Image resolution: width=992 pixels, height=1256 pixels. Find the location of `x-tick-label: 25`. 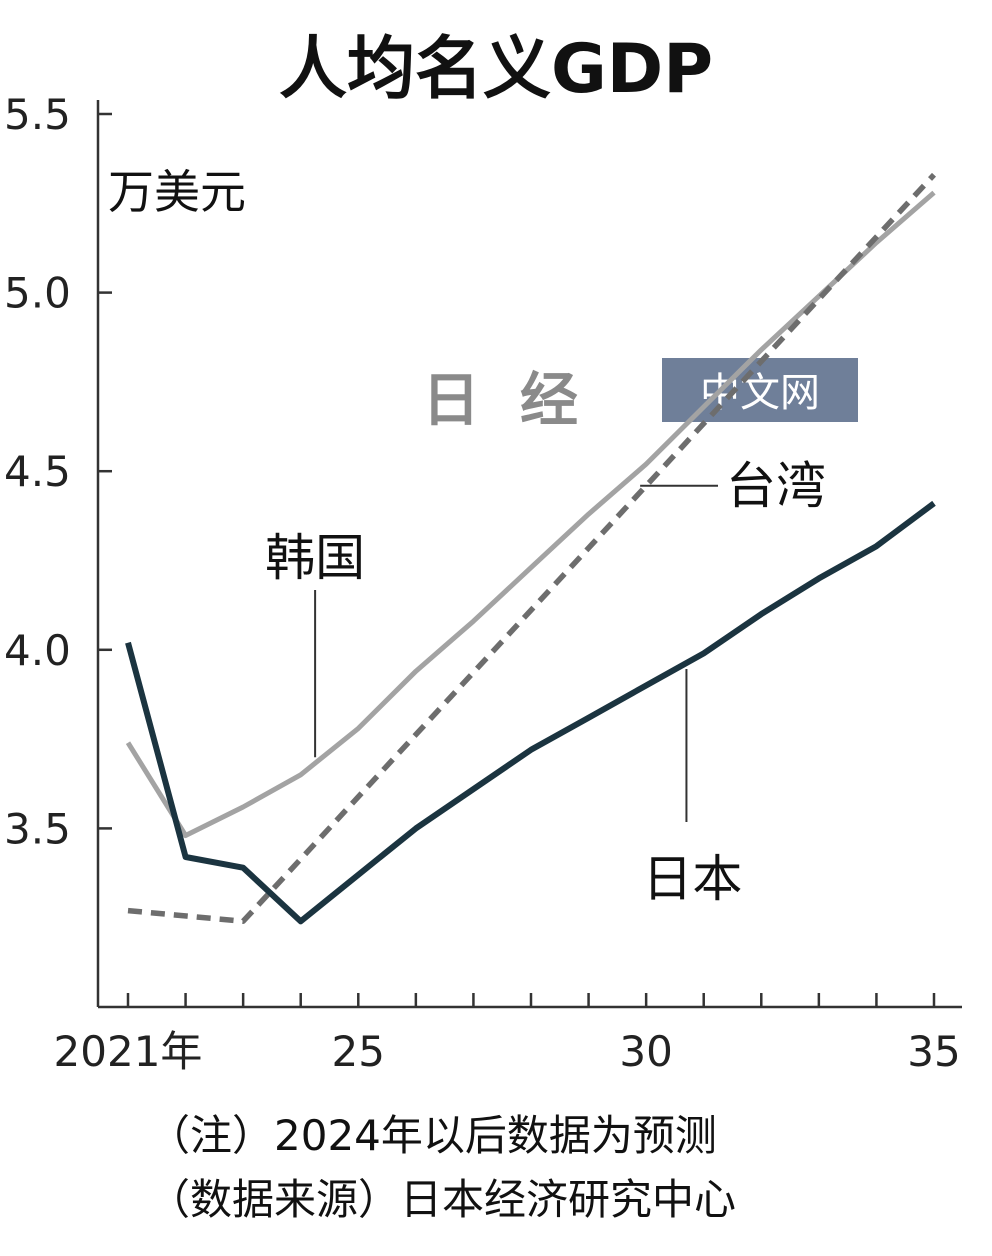

x-tick-label: 25 is located at coordinates (358, 1051).